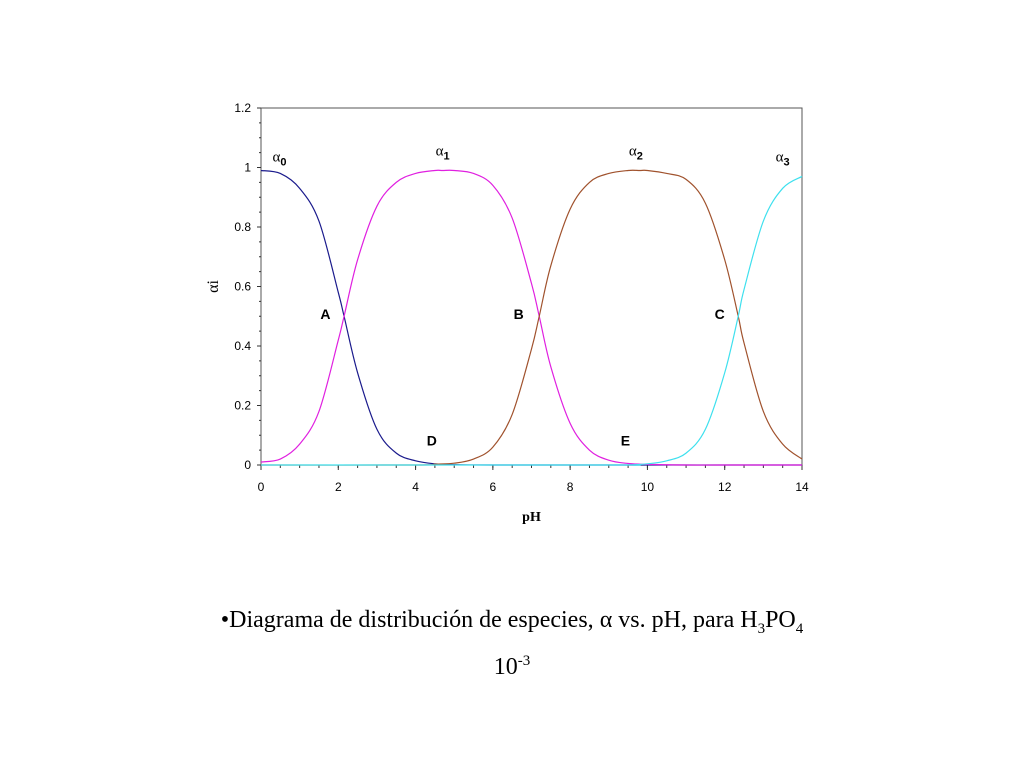  I want to click on caption-sub-3: 3, so click(761, 628).